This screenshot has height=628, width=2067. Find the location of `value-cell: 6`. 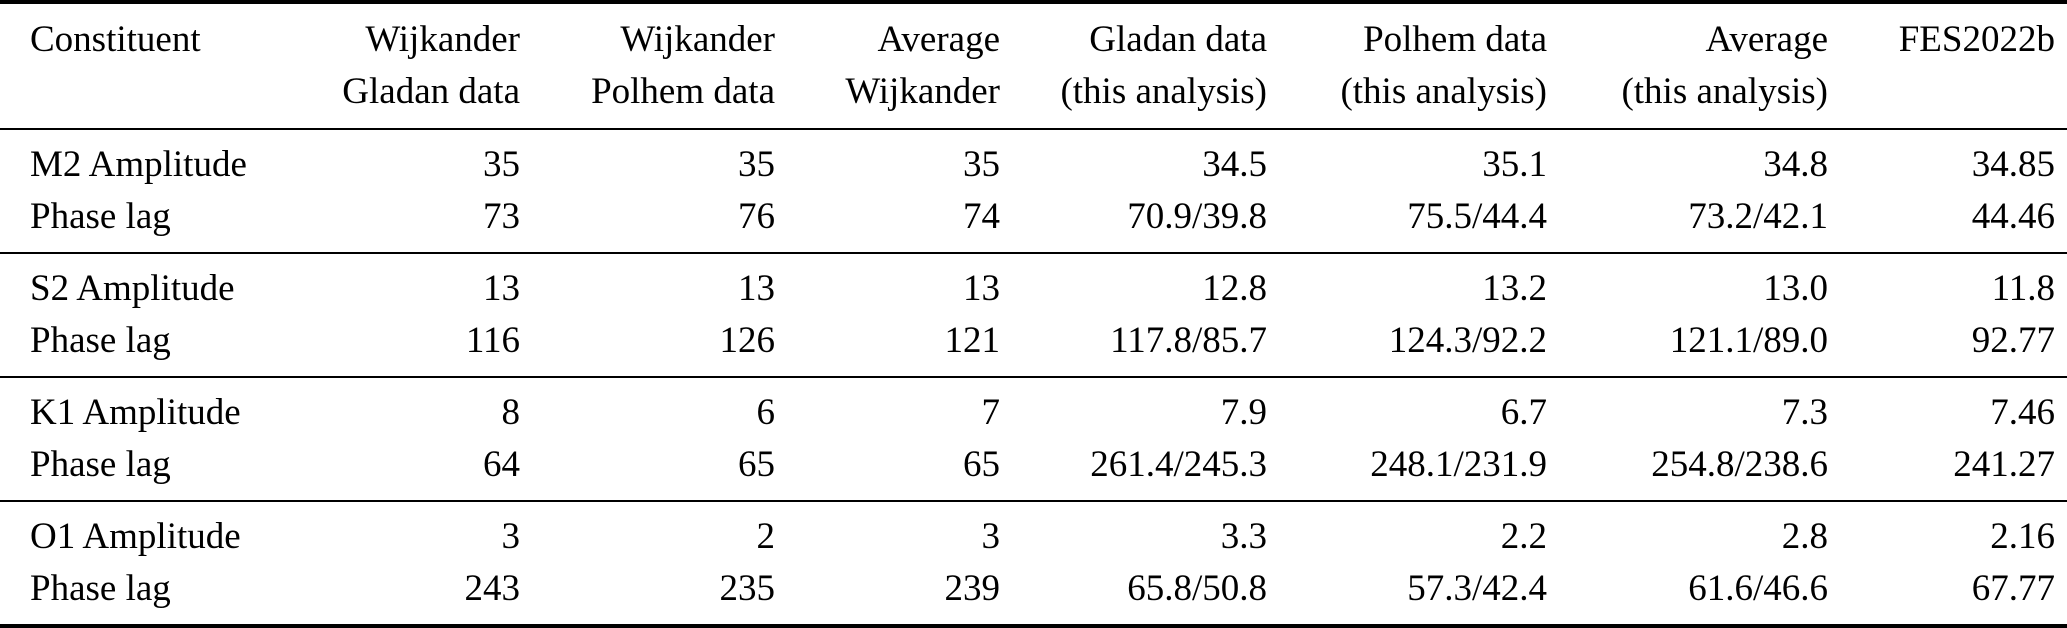

value-cell: 6 is located at coordinates (766, 412).